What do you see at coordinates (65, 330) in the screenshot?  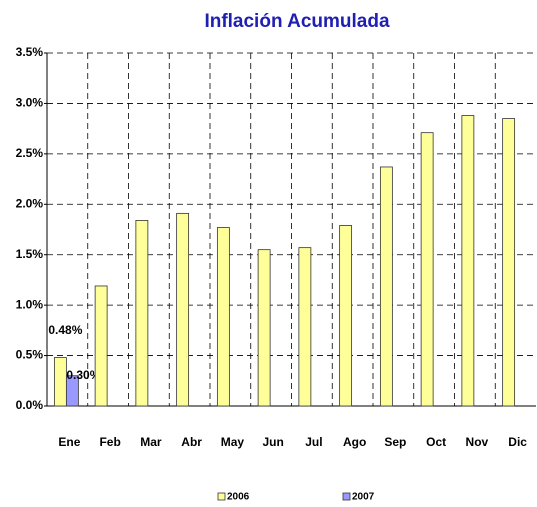 I see `data-label: 0.48%` at bounding box center [65, 330].